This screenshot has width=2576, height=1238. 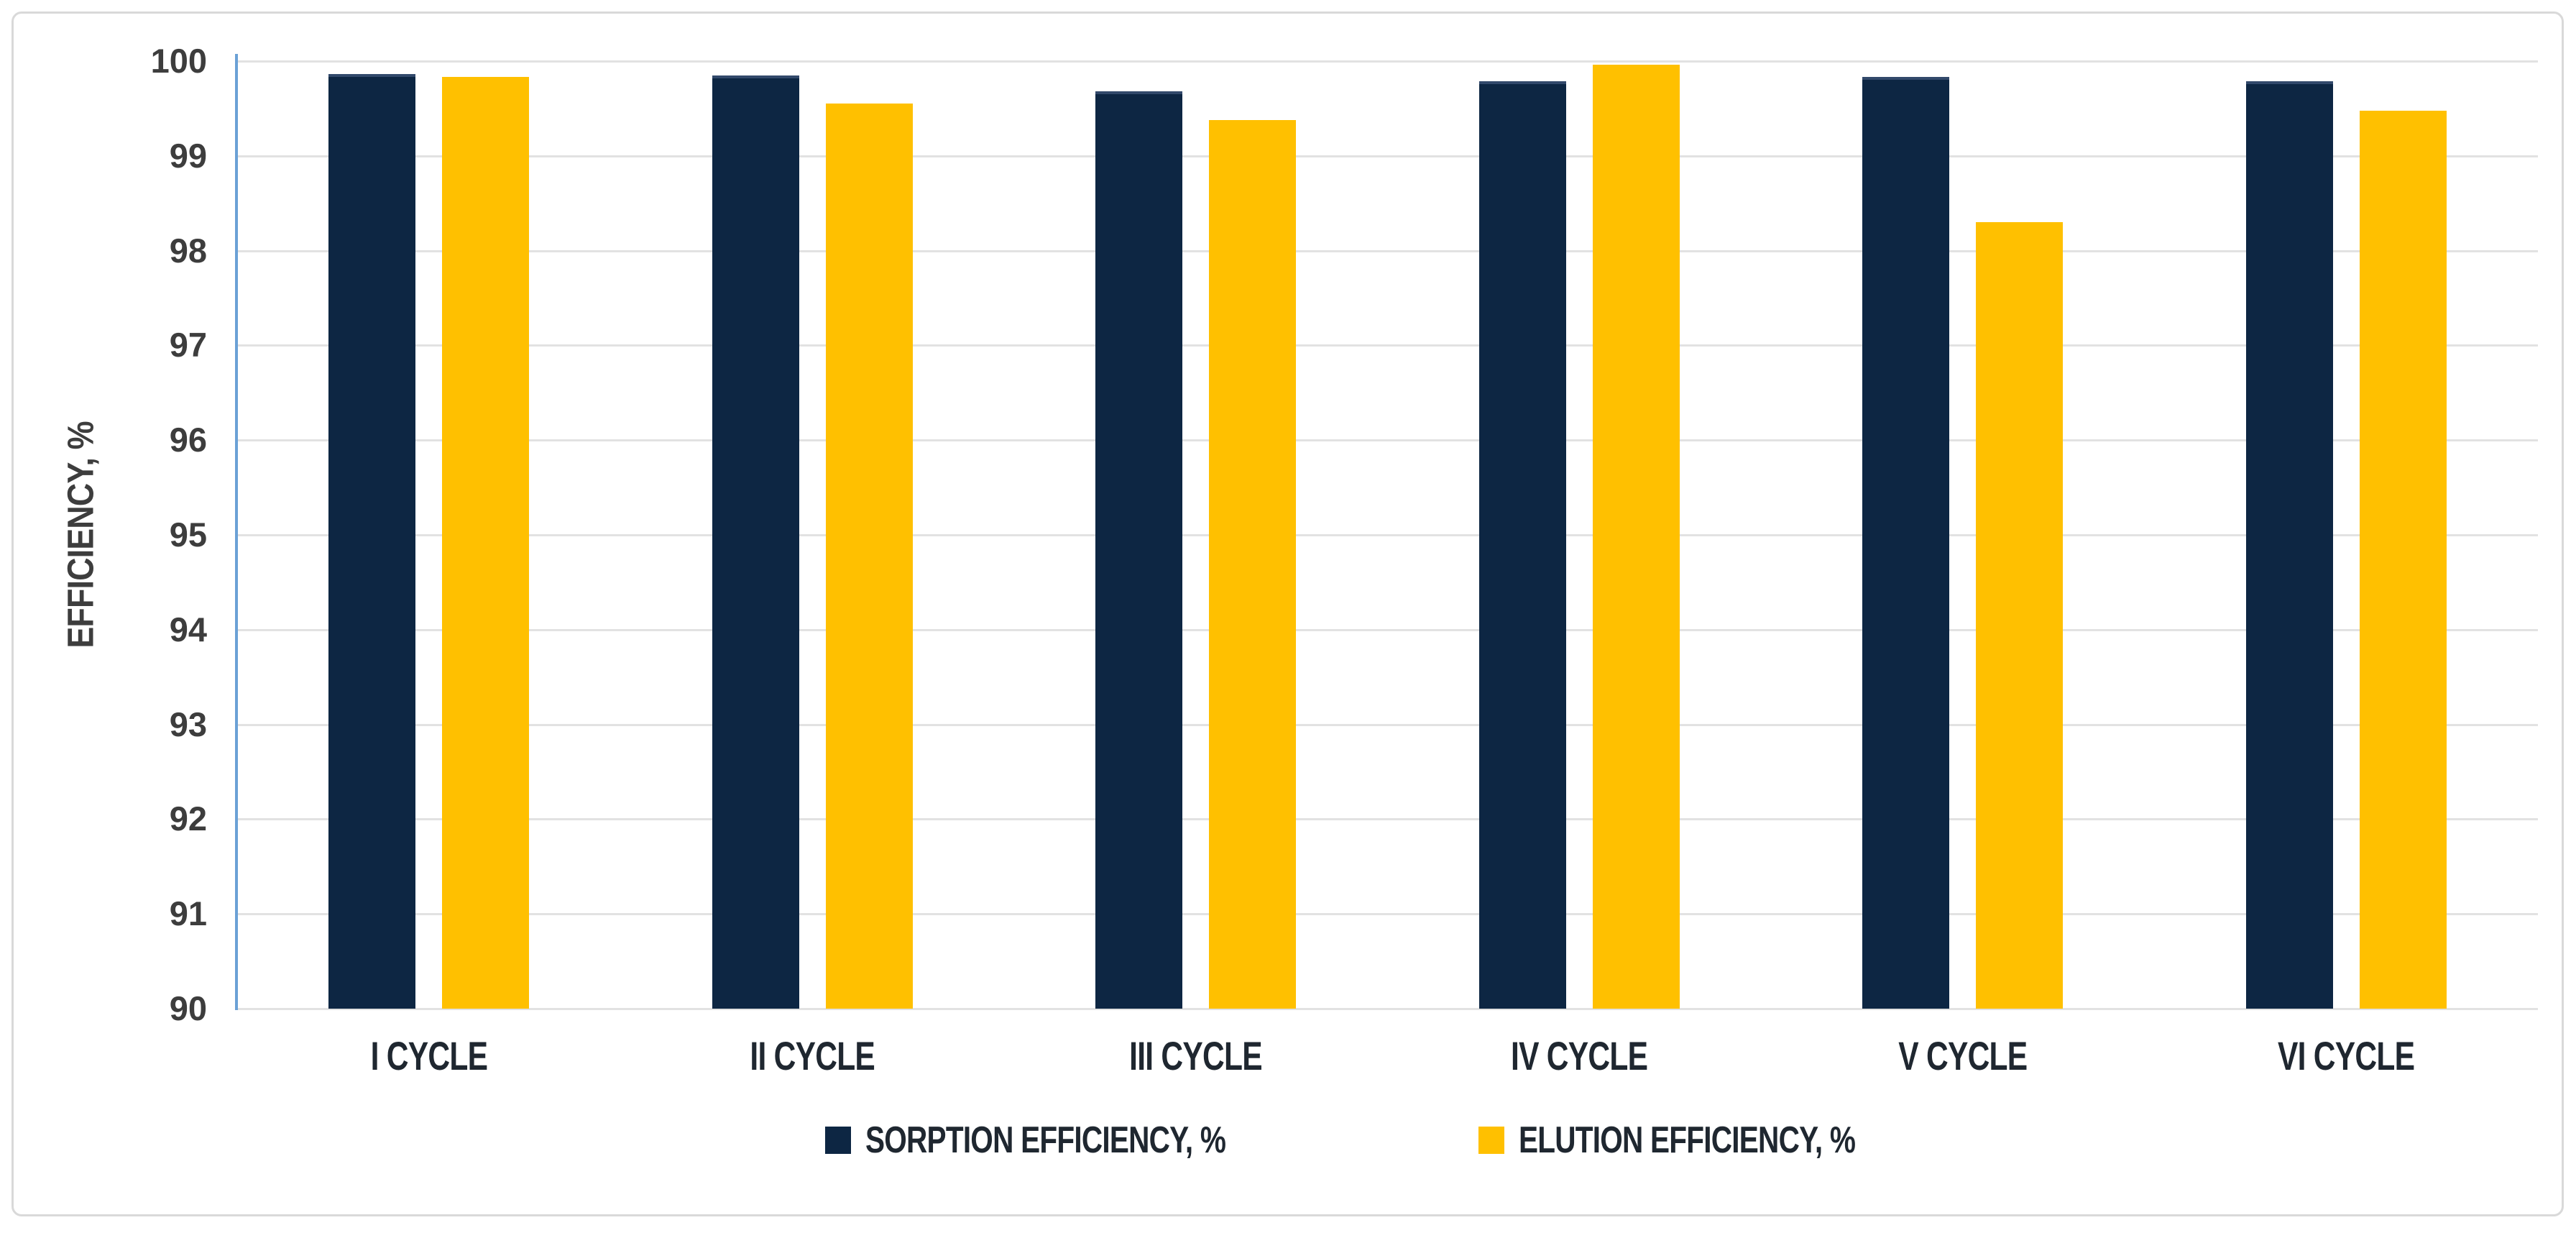 What do you see at coordinates (1687, 1140) in the screenshot?
I see `legend-label-elution: ELUTION EFFICIENCY, %` at bounding box center [1687, 1140].